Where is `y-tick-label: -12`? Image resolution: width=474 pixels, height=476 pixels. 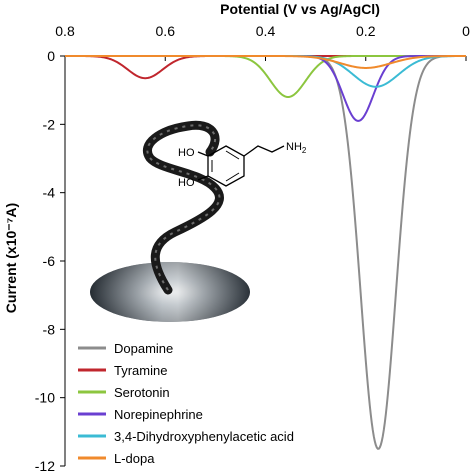
y-tick-label: -12 is located at coordinates (45, 466).